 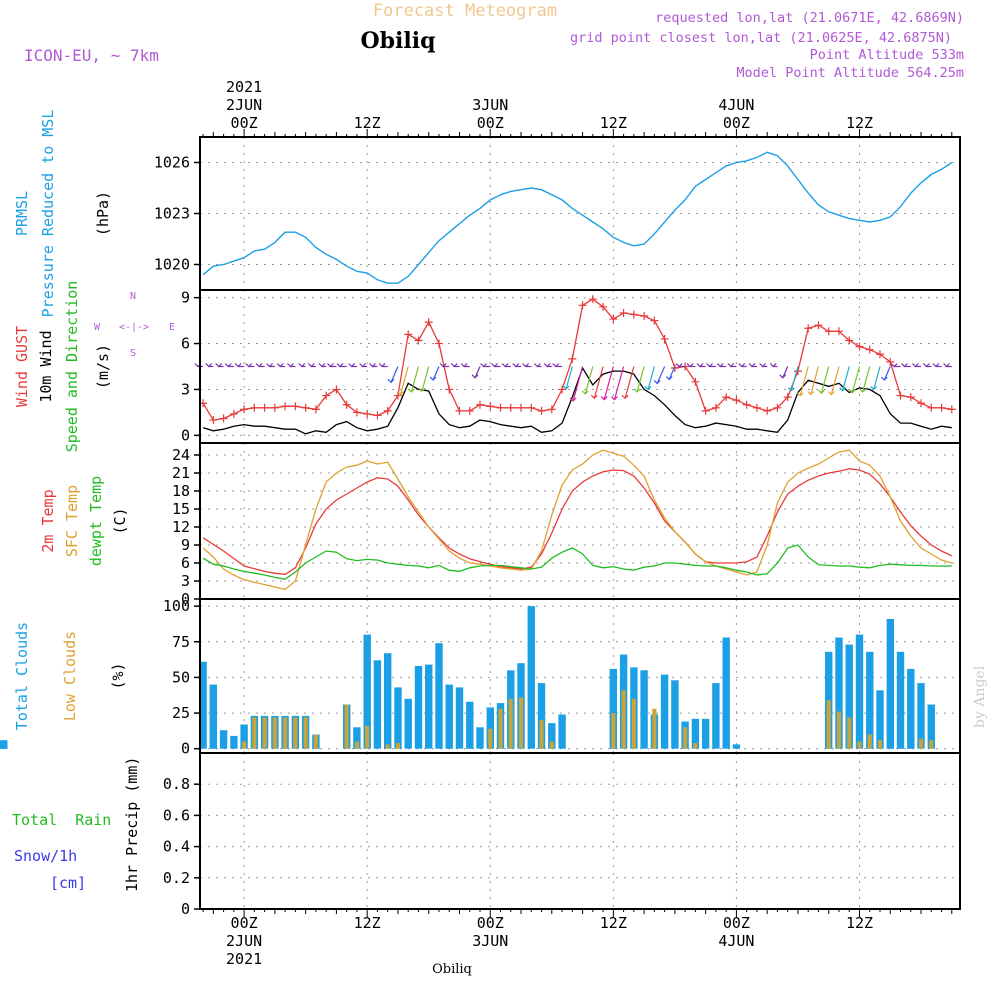 What do you see at coordinates (172, 327) in the screenshot?
I see `compass-east: E` at bounding box center [172, 327].